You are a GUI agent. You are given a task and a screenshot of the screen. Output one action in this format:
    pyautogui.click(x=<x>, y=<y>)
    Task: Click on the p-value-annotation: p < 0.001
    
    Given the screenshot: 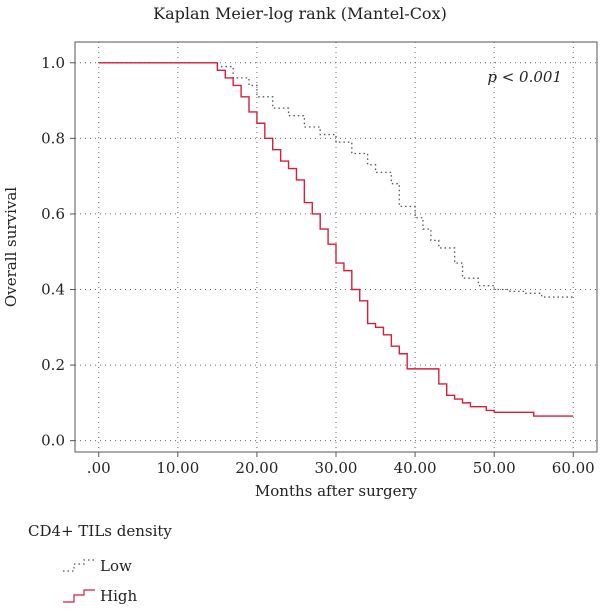 What is the action you would take?
    pyautogui.click(x=524, y=77)
    